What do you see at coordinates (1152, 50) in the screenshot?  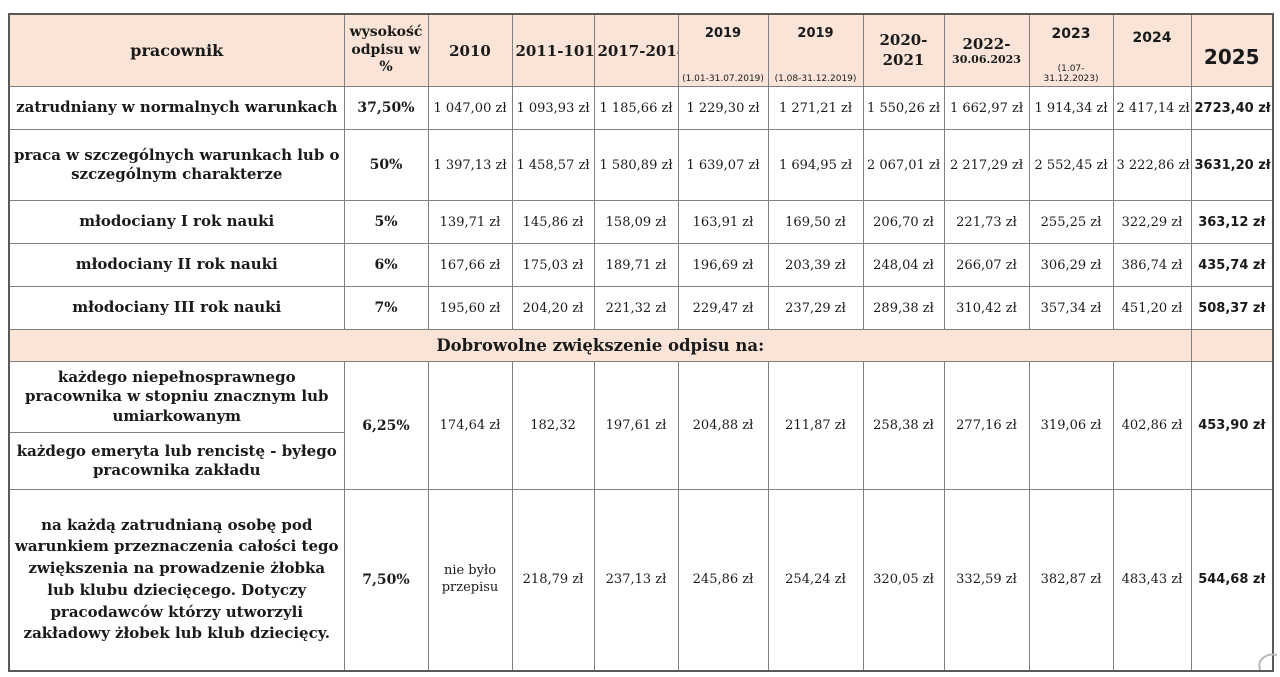 I see `header-period-2024: 2024` at bounding box center [1152, 50].